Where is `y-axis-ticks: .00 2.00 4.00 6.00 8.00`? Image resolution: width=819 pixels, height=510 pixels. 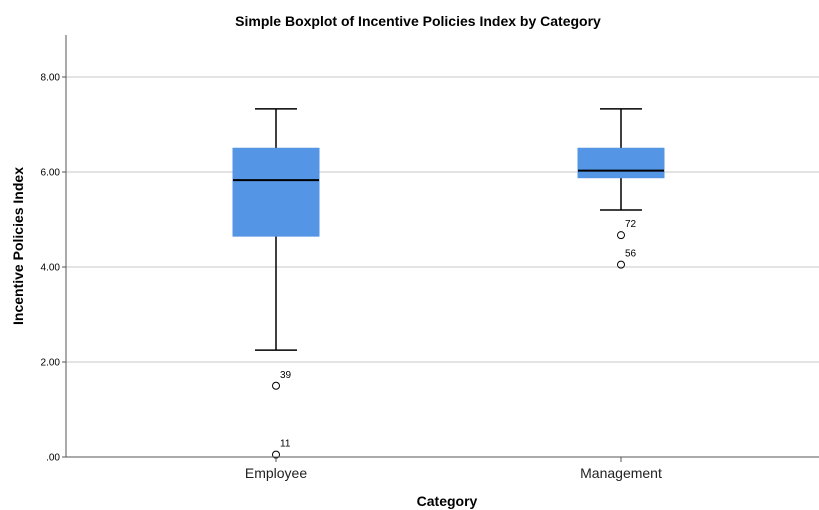 y-axis-ticks: .00 2.00 4.00 6.00 8.00 is located at coordinates (53, 268).